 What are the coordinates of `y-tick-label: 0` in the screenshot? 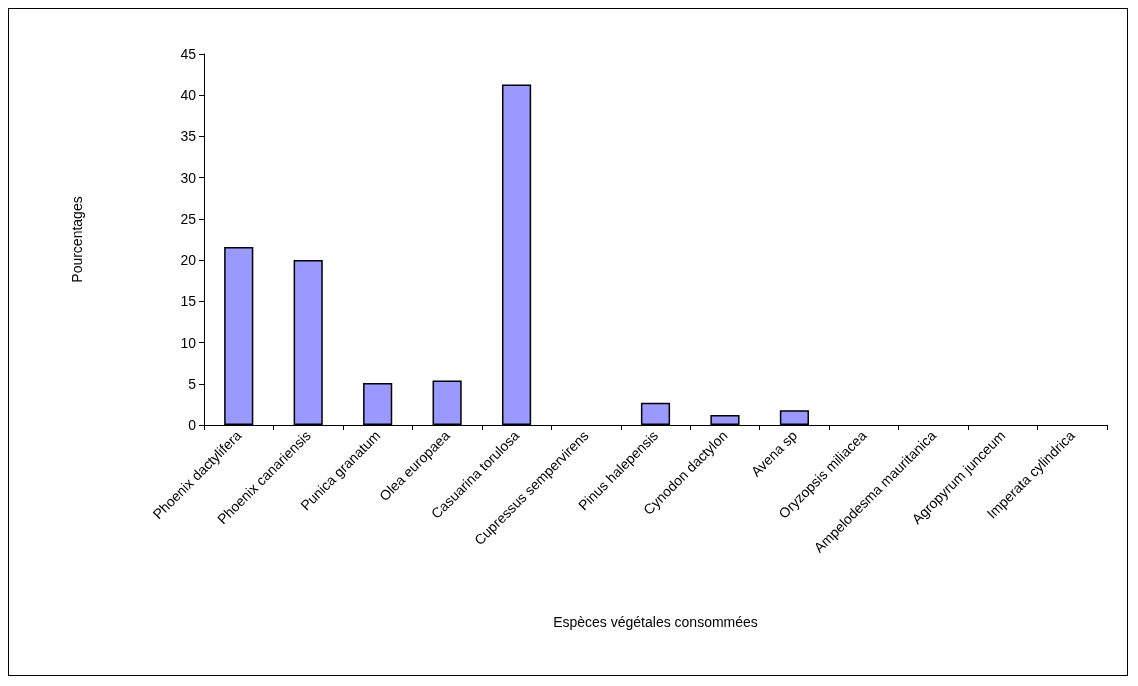 It's located at (192, 425).